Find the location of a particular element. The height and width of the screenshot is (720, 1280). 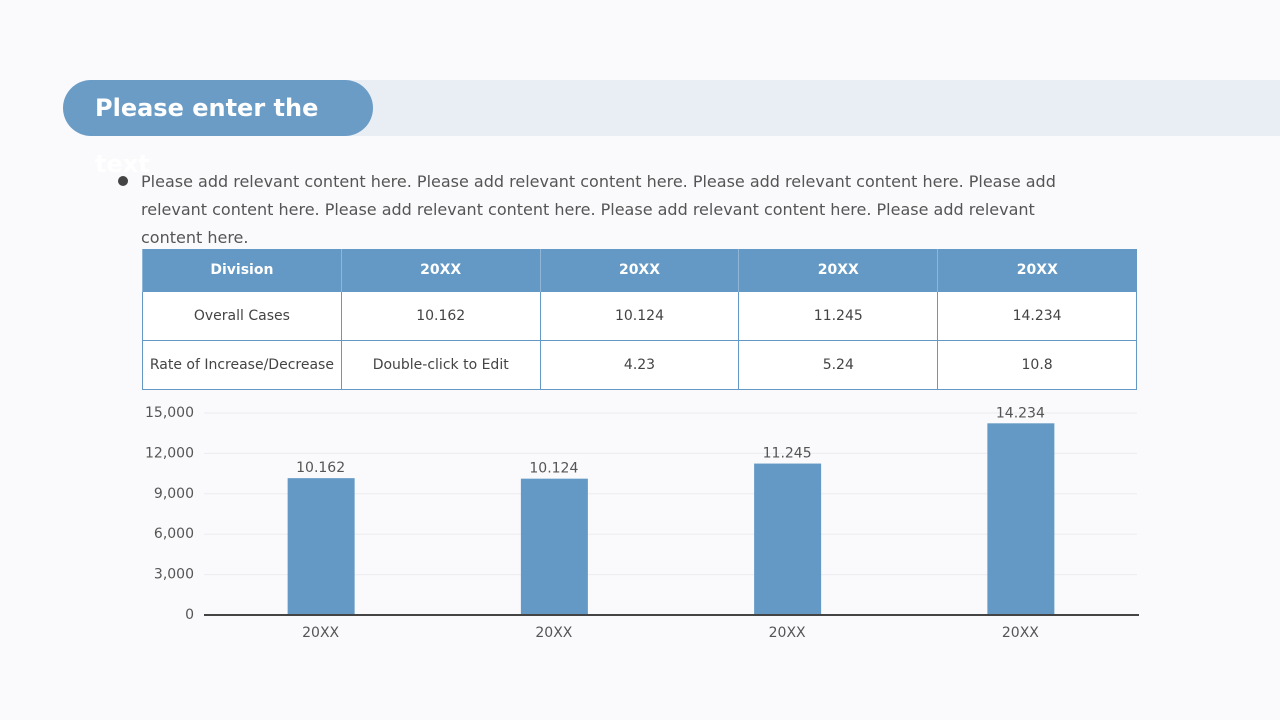

y-tick-label: 3,000 is located at coordinates (174, 575).